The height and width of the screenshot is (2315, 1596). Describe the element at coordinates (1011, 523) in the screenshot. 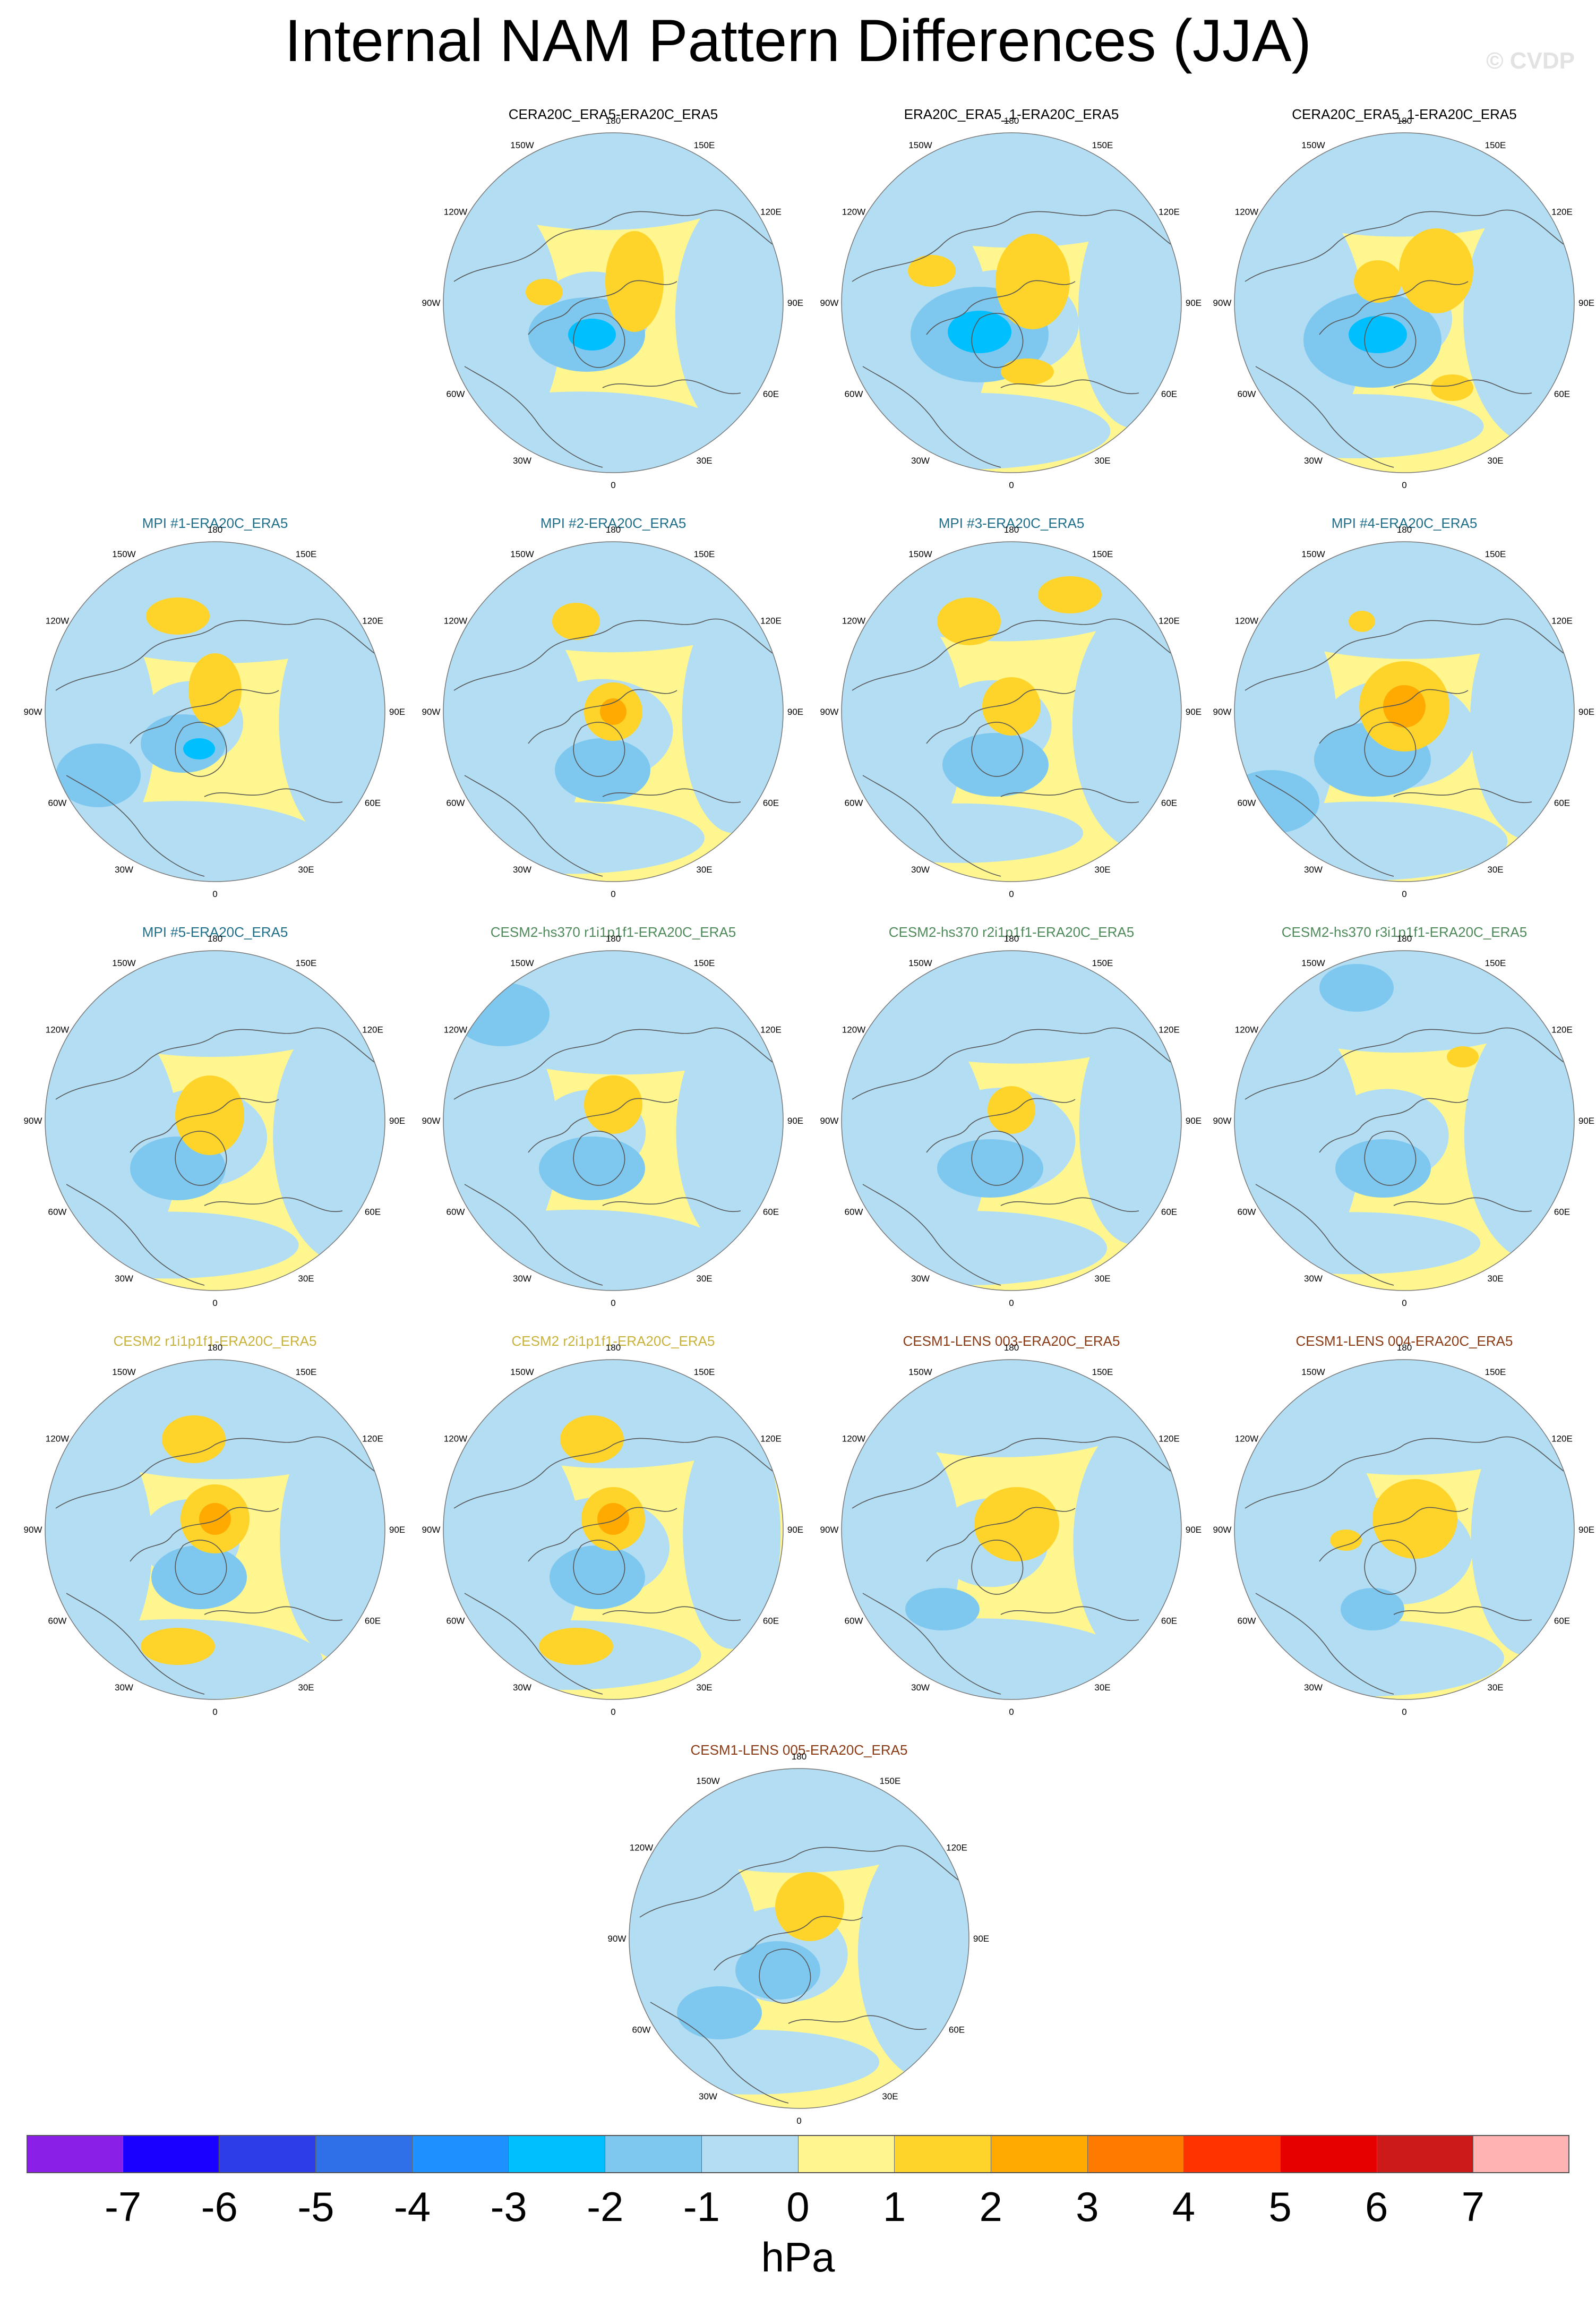

I see `panel-title: MPI #3-ERA20C_ERA5` at that location.